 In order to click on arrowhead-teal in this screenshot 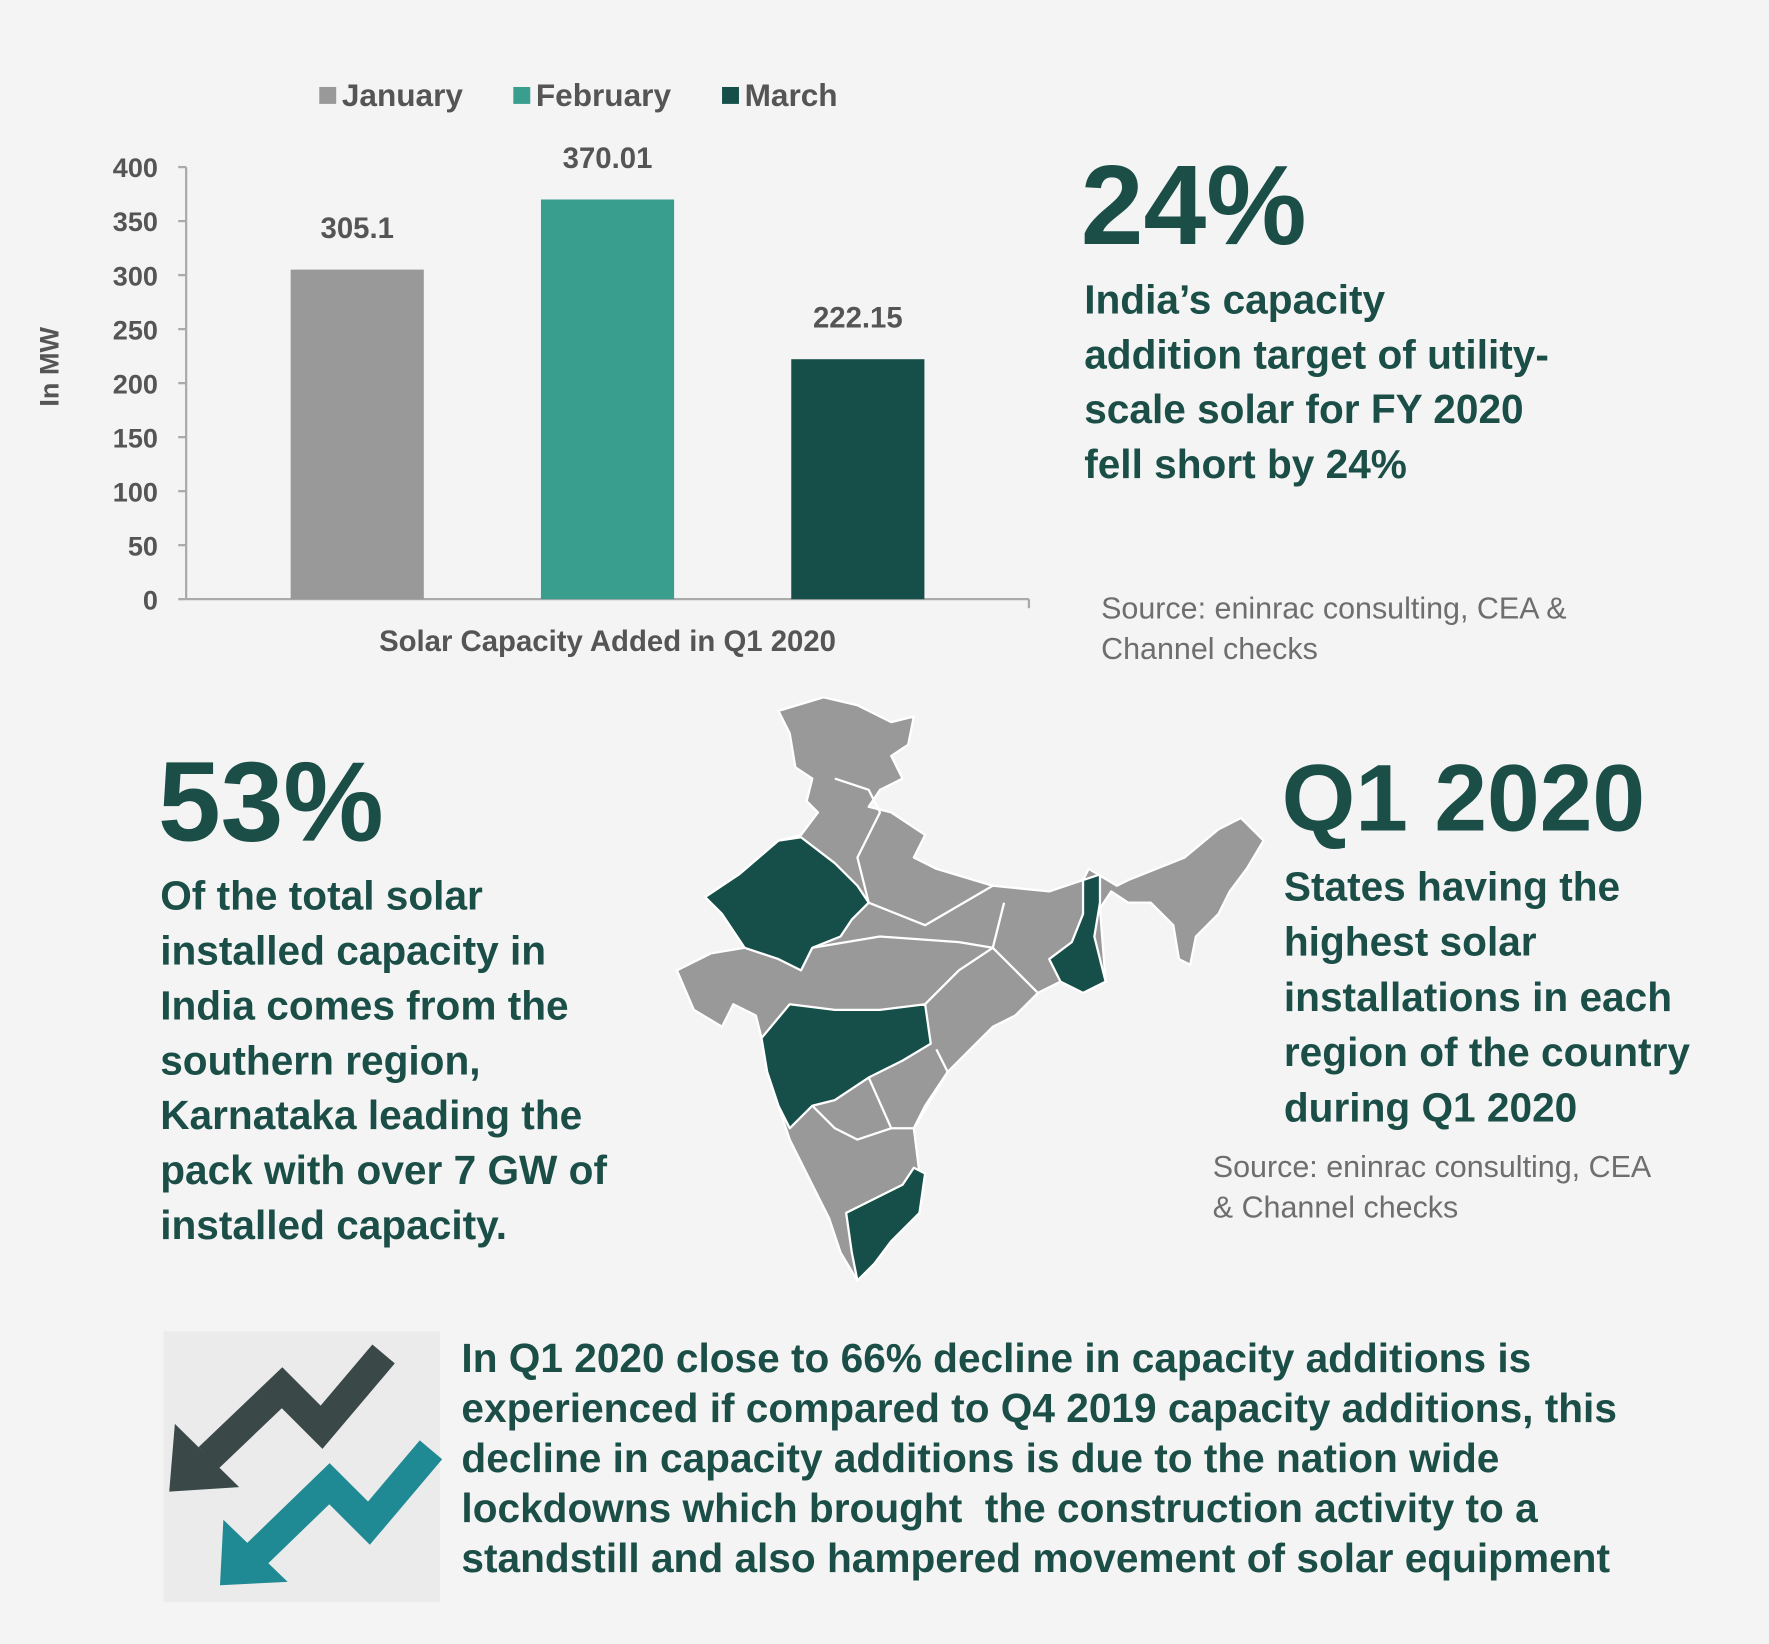, I will do `click(253, 1552)`.